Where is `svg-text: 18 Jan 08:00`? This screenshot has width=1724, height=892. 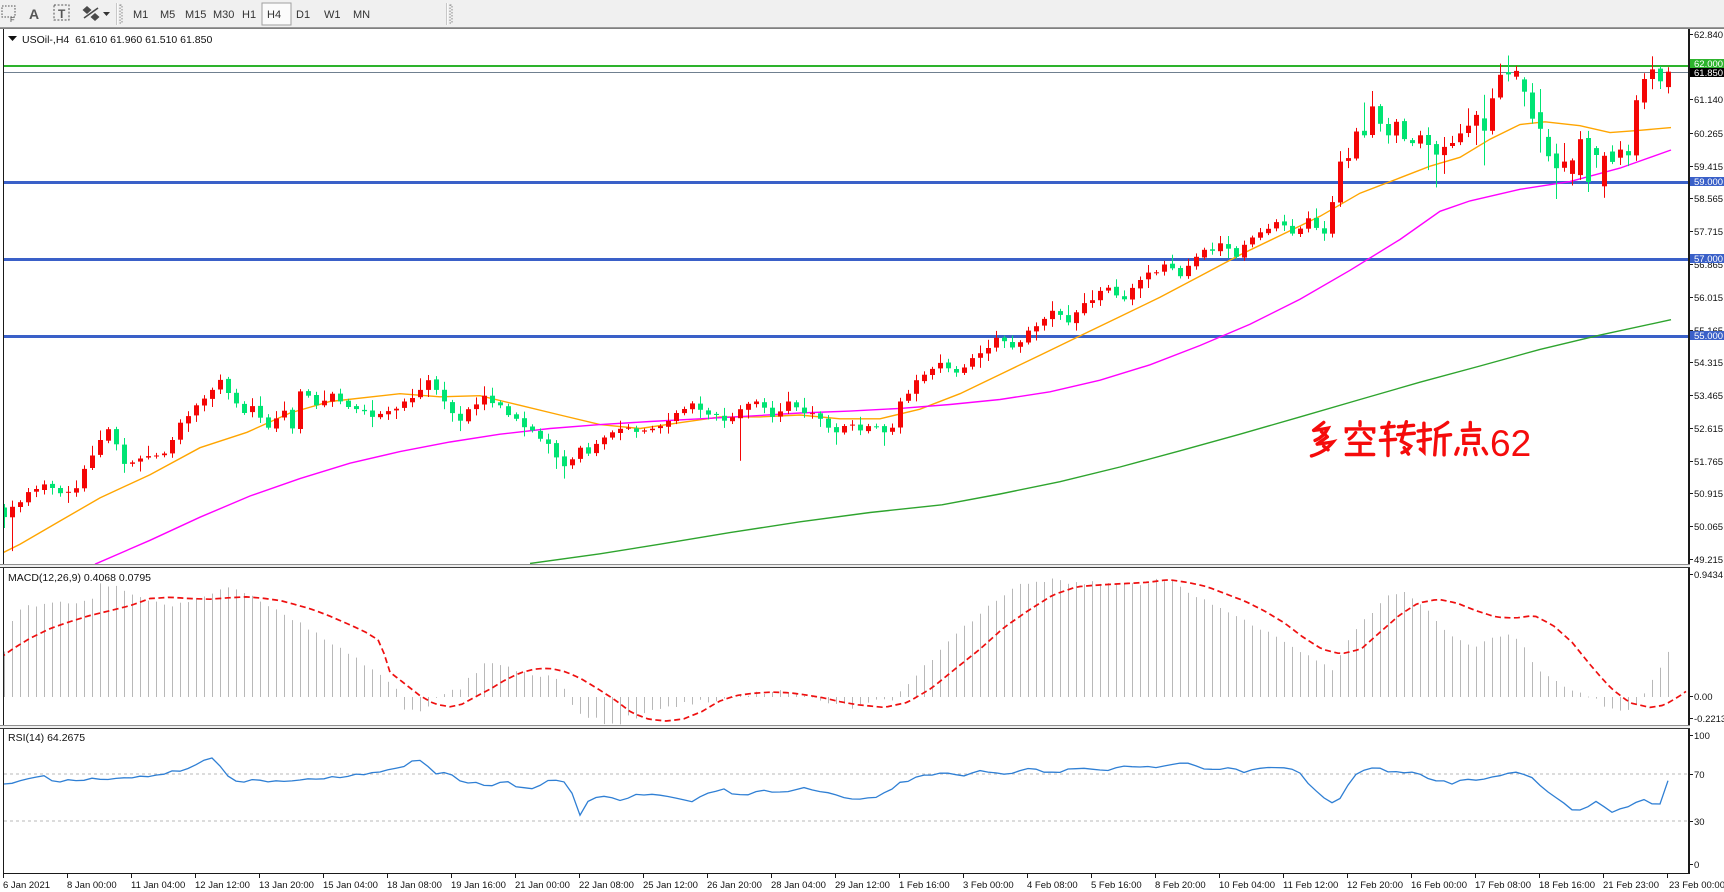 svg-text: 18 Jan 08:00 is located at coordinates (414, 885).